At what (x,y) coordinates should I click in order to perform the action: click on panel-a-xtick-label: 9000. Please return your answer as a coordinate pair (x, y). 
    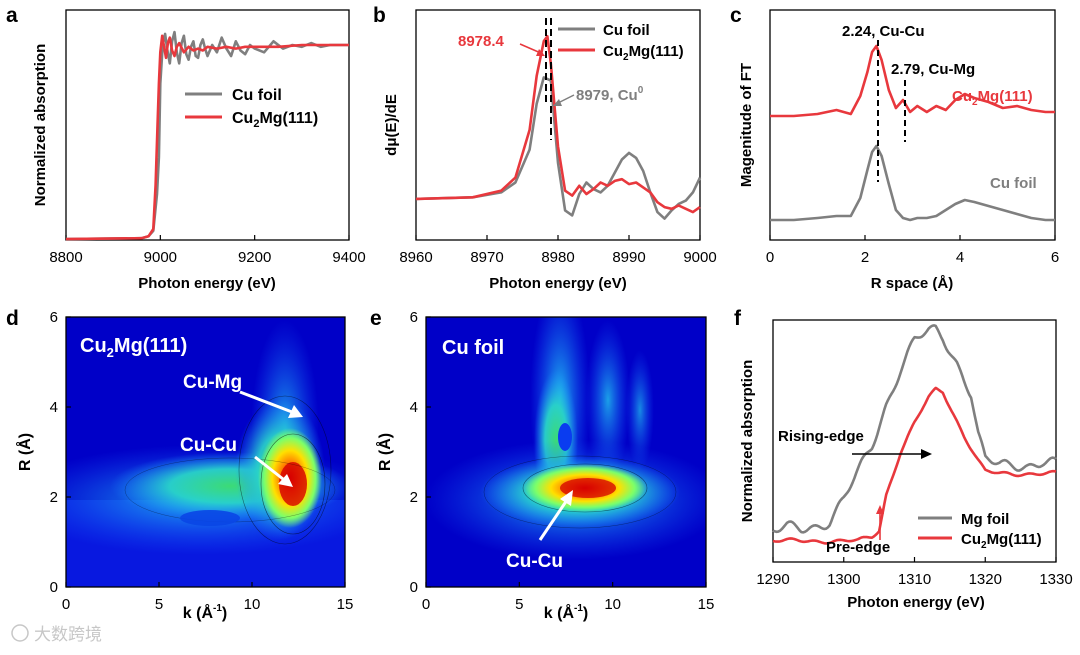
    Looking at the image, I should click on (160, 257).